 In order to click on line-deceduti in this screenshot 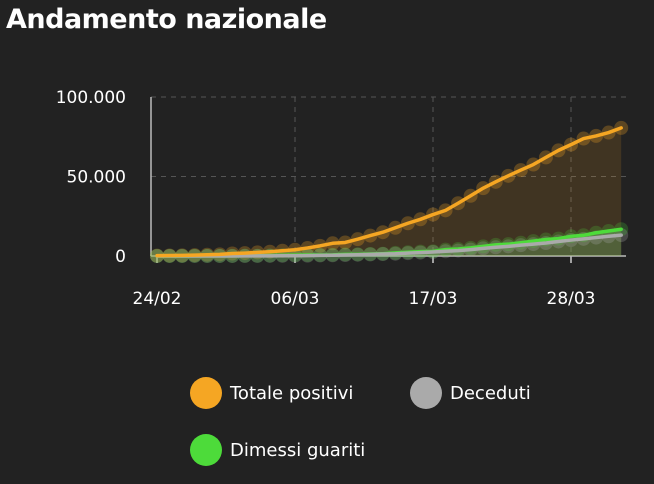, I will do `click(389, 245)`.